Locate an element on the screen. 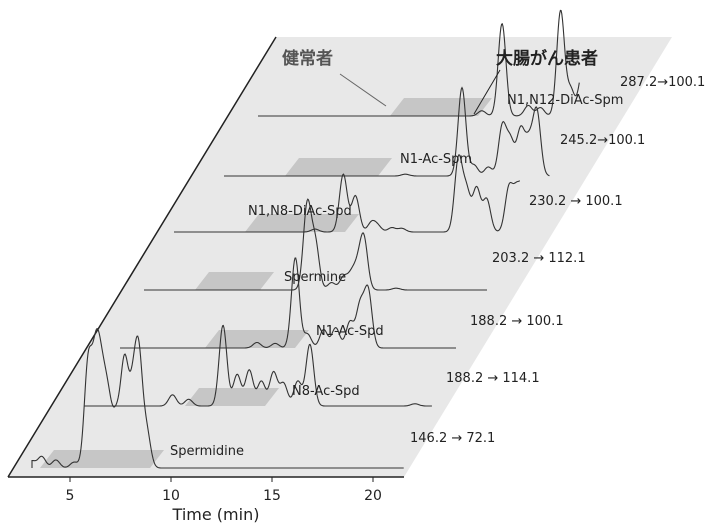  transition-label: 230.2 → 100.1 is located at coordinates (576, 201).